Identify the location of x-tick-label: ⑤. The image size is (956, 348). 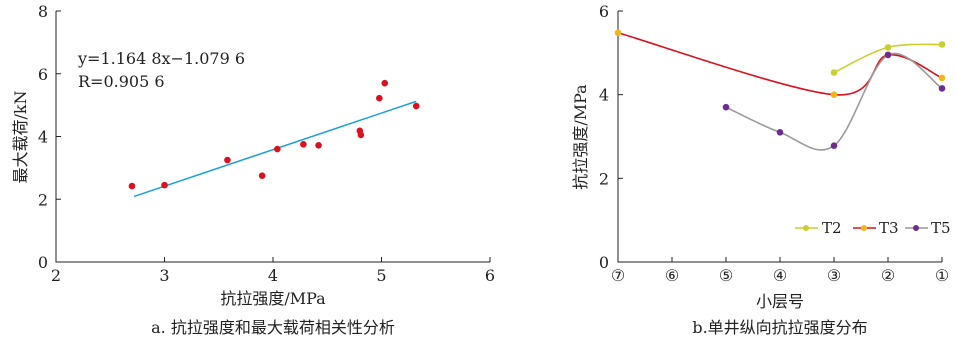
(726, 275).